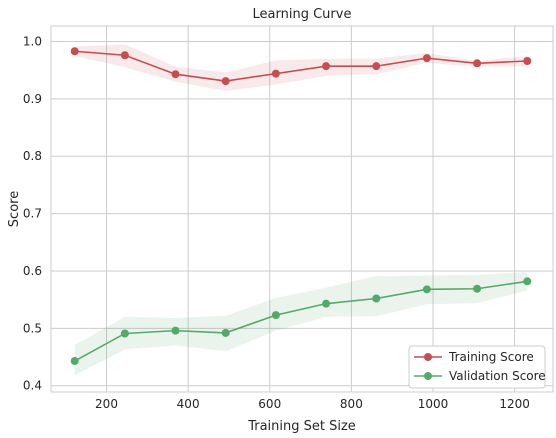  Describe the element at coordinates (428, 376) in the screenshot. I see `legend-validation-marker` at that location.